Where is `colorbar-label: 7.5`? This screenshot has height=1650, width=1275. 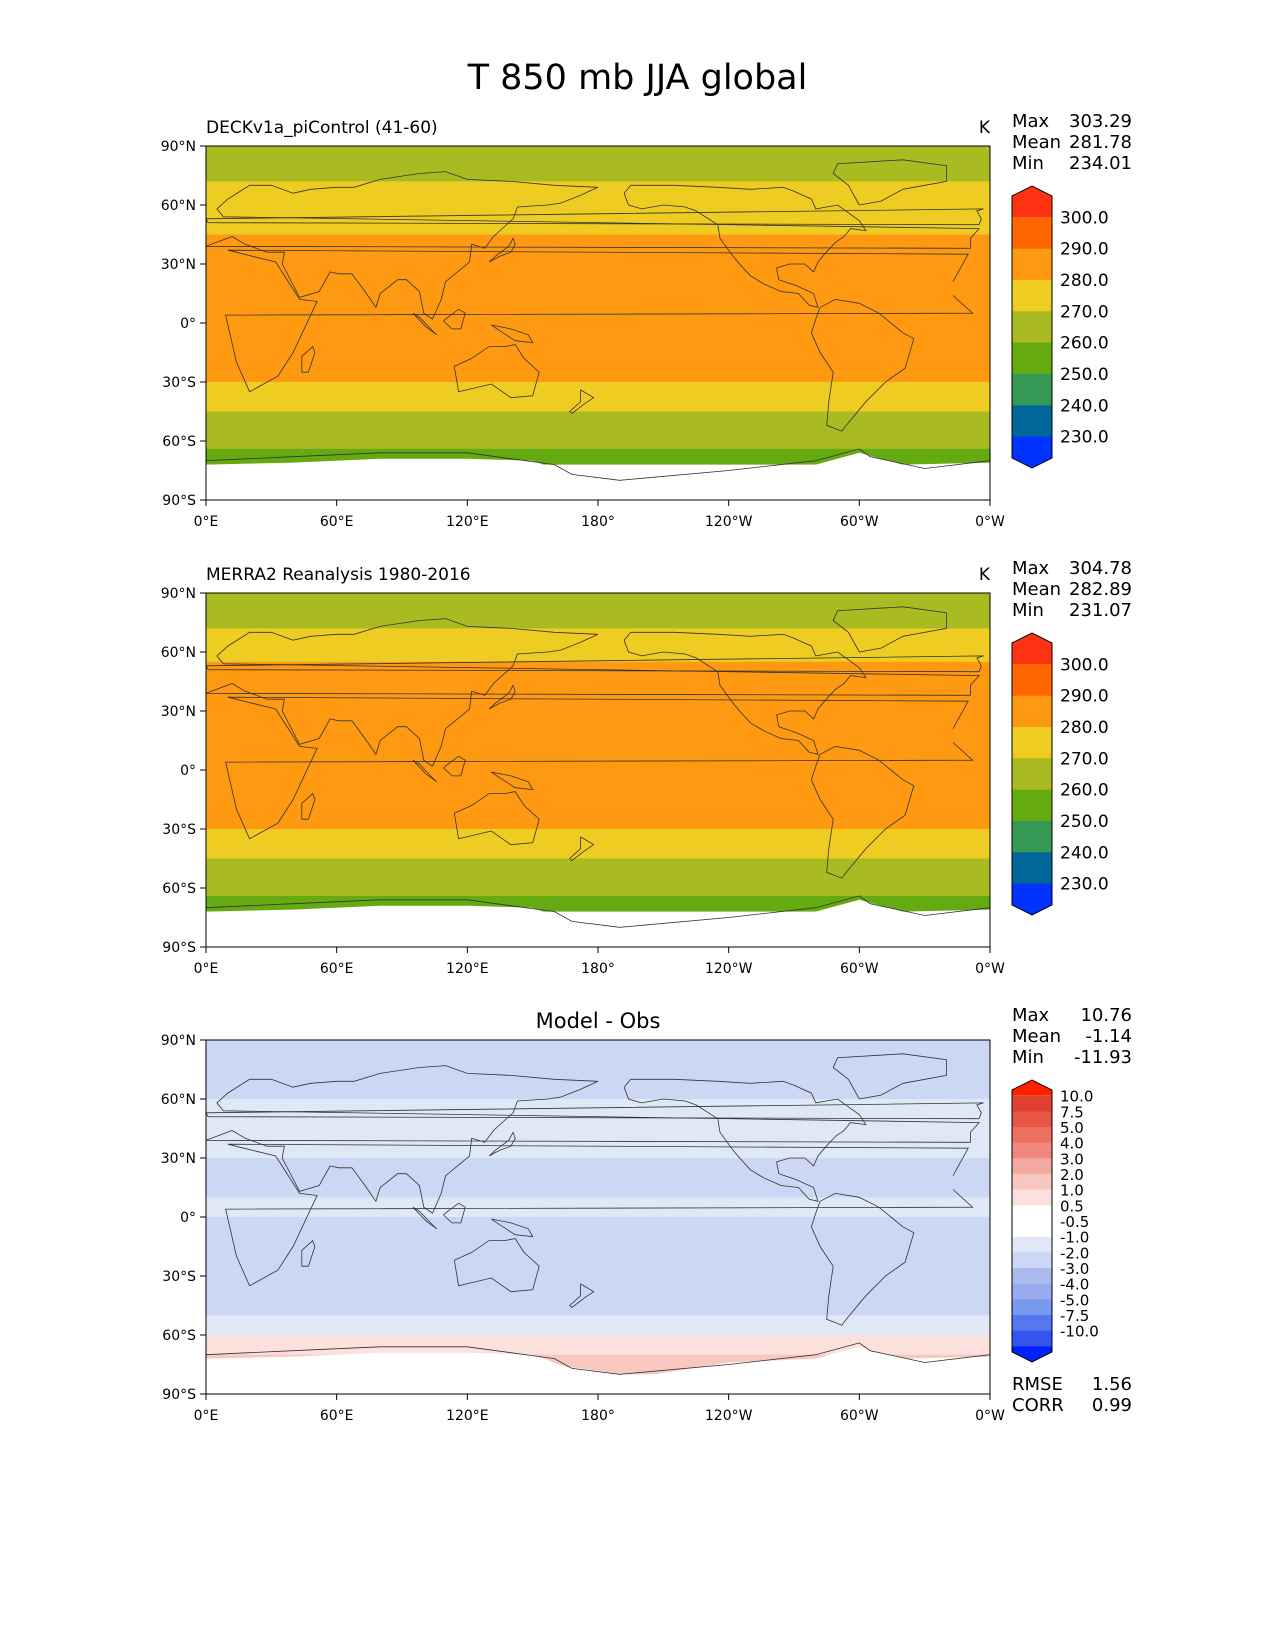 colorbar-label: 7.5 is located at coordinates (1072, 1112).